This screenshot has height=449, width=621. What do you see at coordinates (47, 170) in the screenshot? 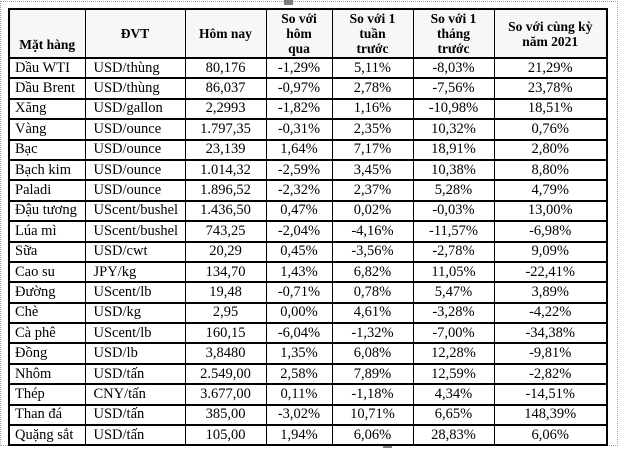
I see `commodity-name-cell: Bạch kim` at bounding box center [47, 170].